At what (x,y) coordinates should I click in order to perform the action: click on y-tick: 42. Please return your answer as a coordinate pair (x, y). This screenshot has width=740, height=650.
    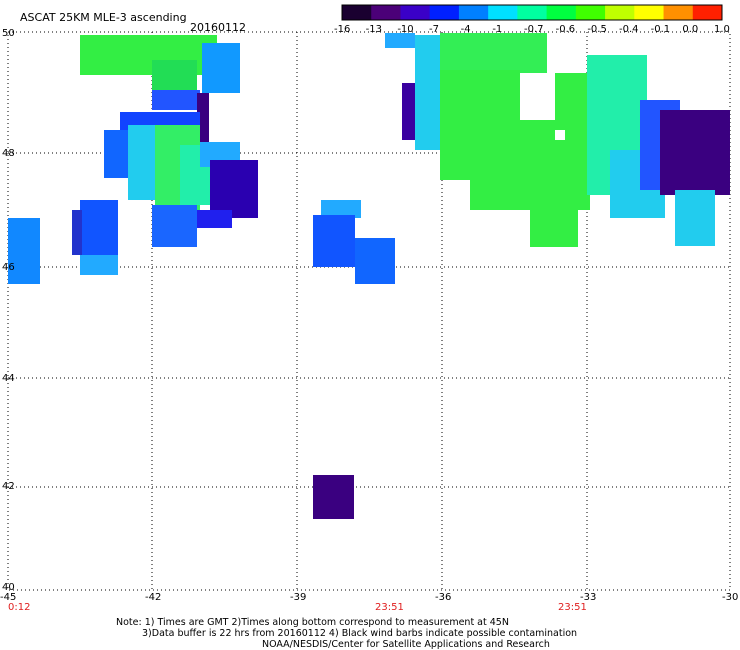
    Looking at the image, I should click on (8, 486).